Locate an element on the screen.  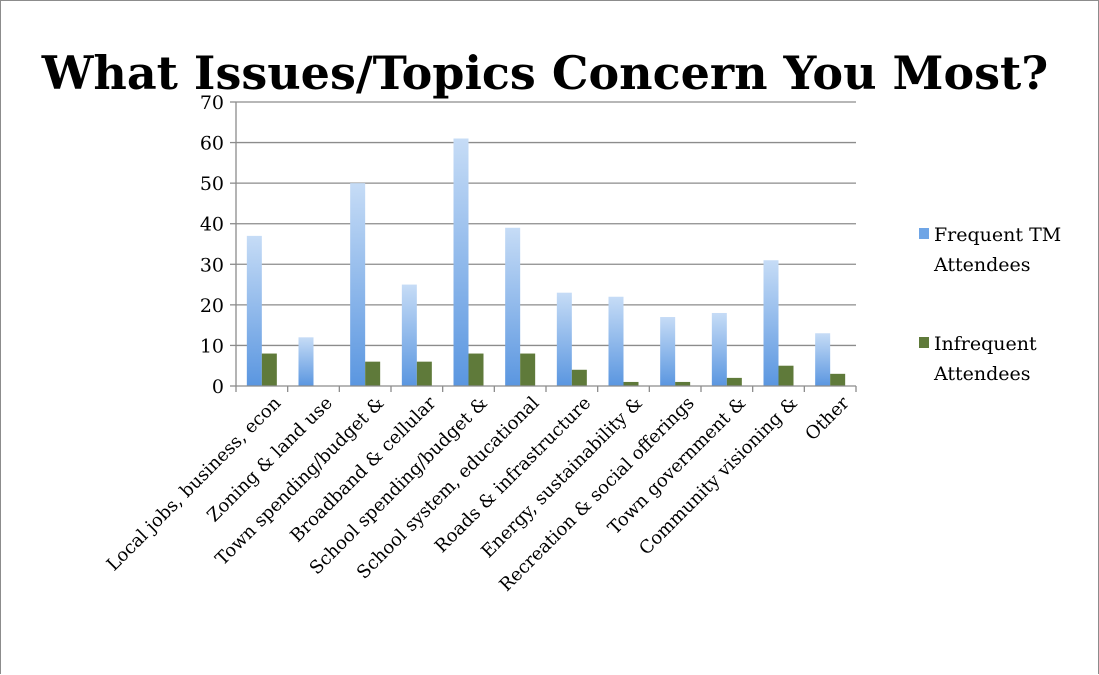
chart-title: What Issues/Topics Concern You Most? is located at coordinates (544, 73).